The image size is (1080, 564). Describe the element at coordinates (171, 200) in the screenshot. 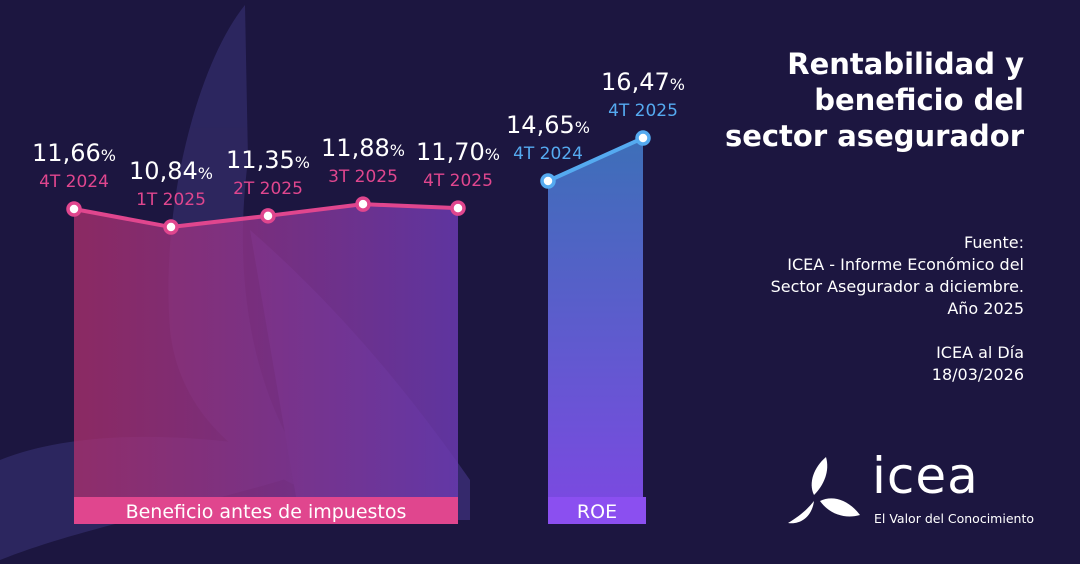

I see `category-label: 1T 2025` at that location.